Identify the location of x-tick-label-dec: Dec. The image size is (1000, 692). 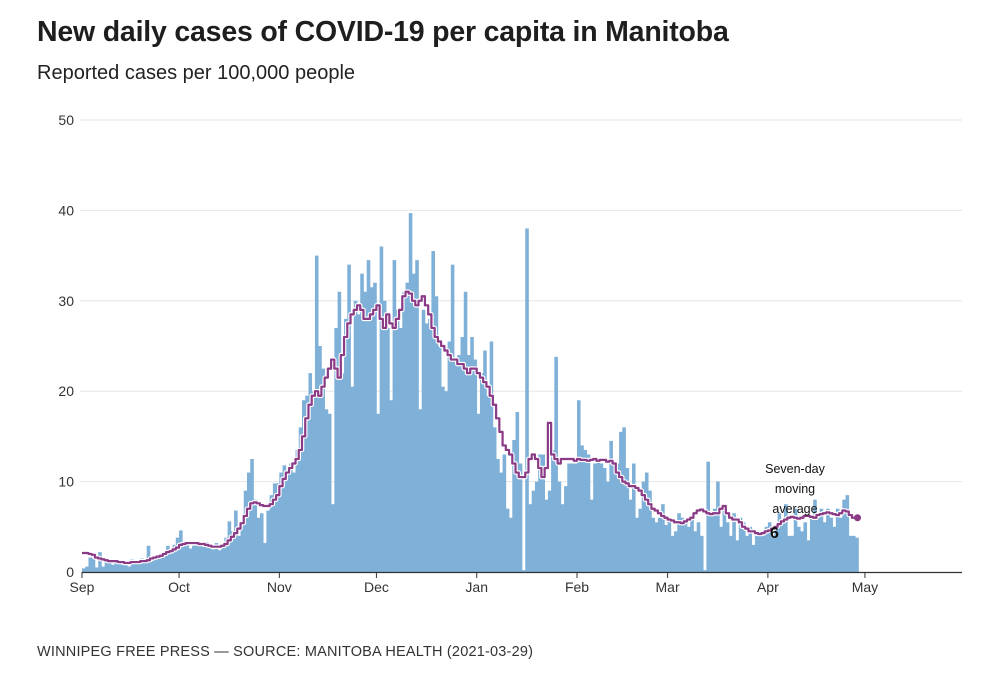
(376, 587).